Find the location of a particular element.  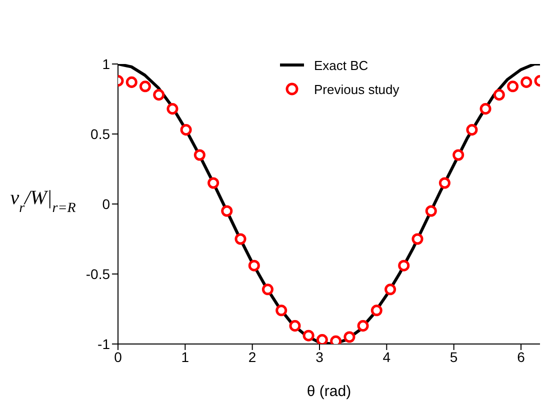

y-tick-label: 0.5 is located at coordinates (100, 134).